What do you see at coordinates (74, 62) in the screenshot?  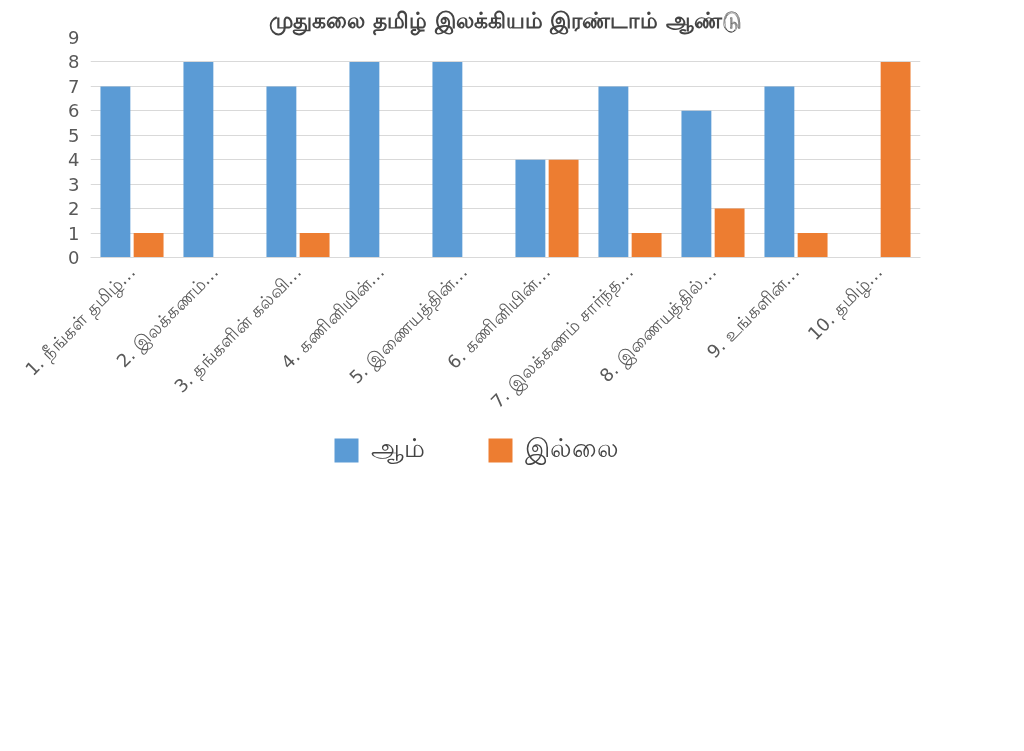 I see `y-tick-label: 8` at bounding box center [74, 62].